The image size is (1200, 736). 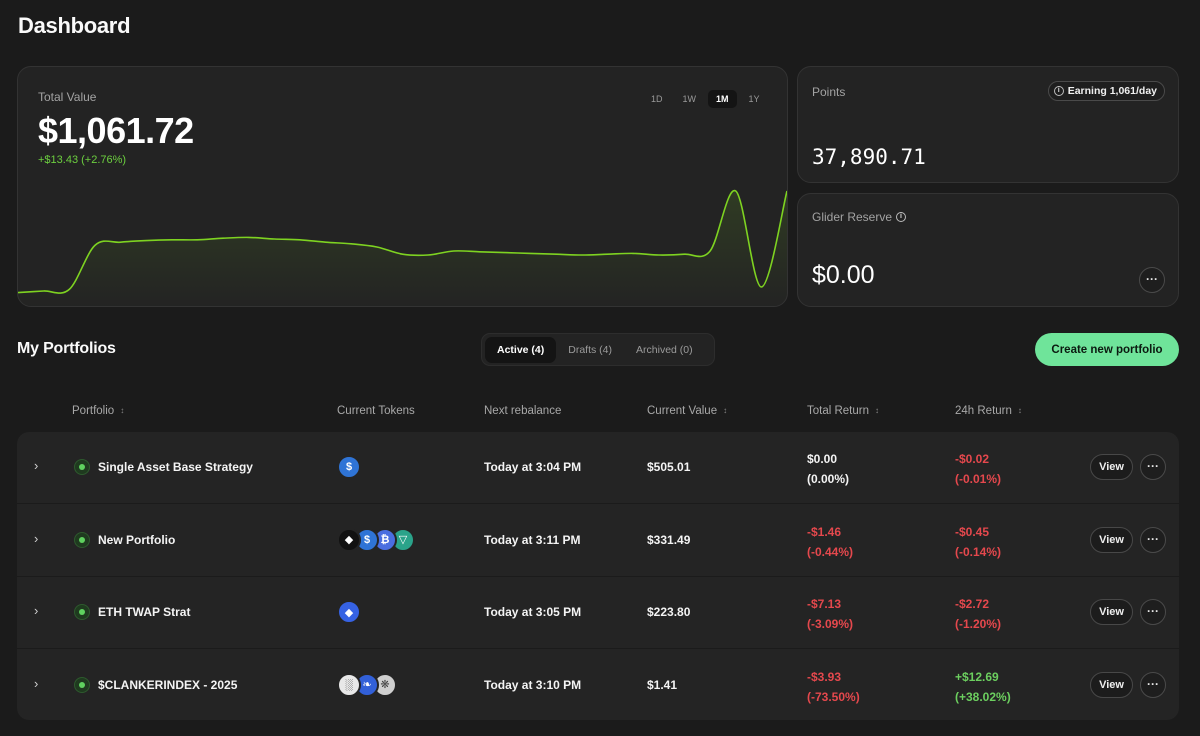 I want to click on header-24h-return: 24h Return ↕, so click(x=988, y=411).